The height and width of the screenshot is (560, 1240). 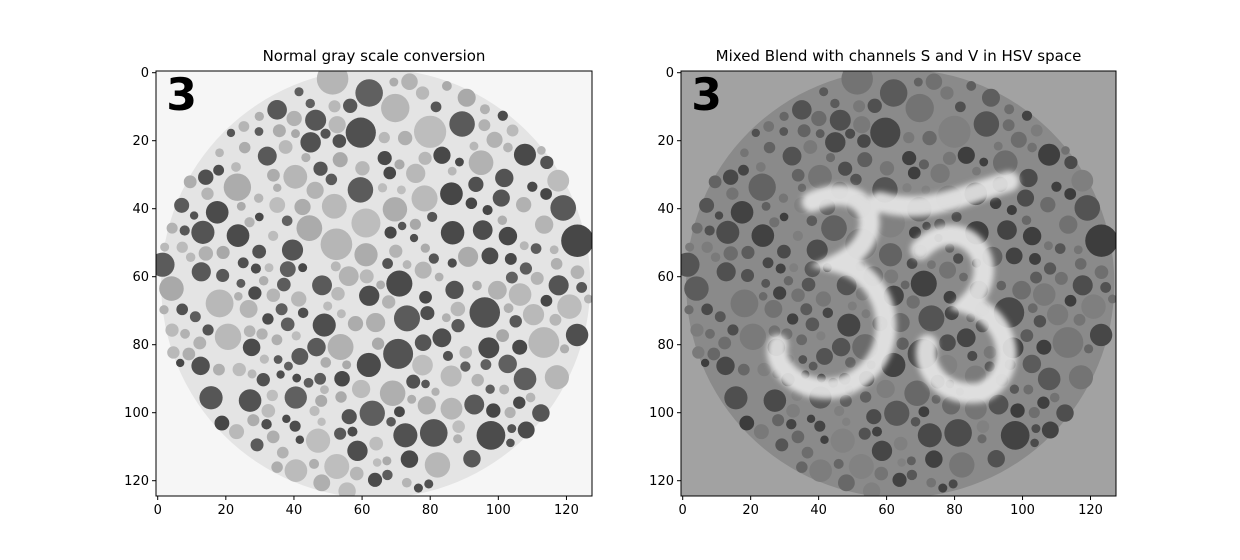 What do you see at coordinates (430, 510) in the screenshot?
I see `x-tick-label: 80` at bounding box center [430, 510].